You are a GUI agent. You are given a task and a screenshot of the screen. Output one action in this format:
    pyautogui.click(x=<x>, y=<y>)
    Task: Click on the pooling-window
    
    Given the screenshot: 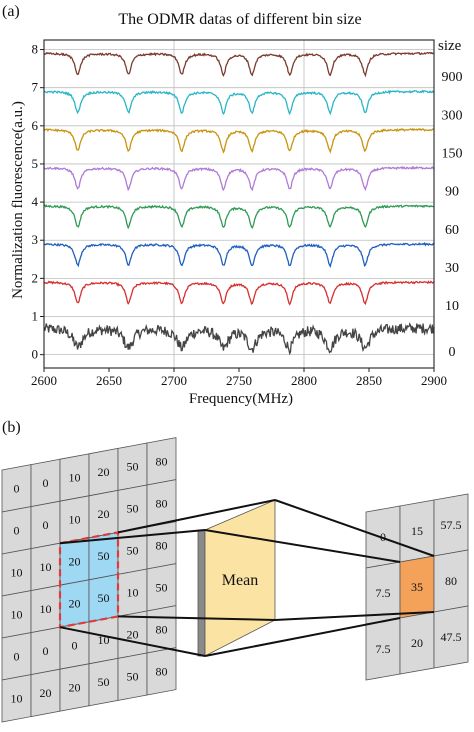 What is the action you would take?
    pyautogui.click(x=89, y=580)
    